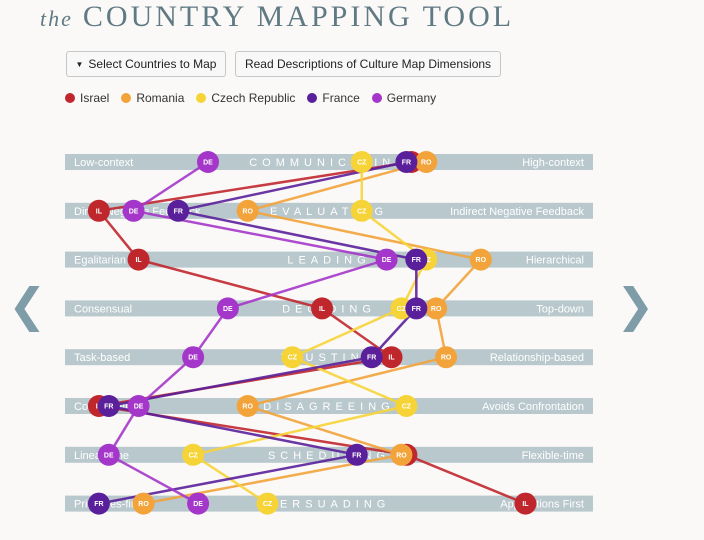 The width and height of the screenshot is (704, 540). What do you see at coordinates (79, 64) in the screenshot?
I see `caret-down-icon: ▼` at bounding box center [79, 64].